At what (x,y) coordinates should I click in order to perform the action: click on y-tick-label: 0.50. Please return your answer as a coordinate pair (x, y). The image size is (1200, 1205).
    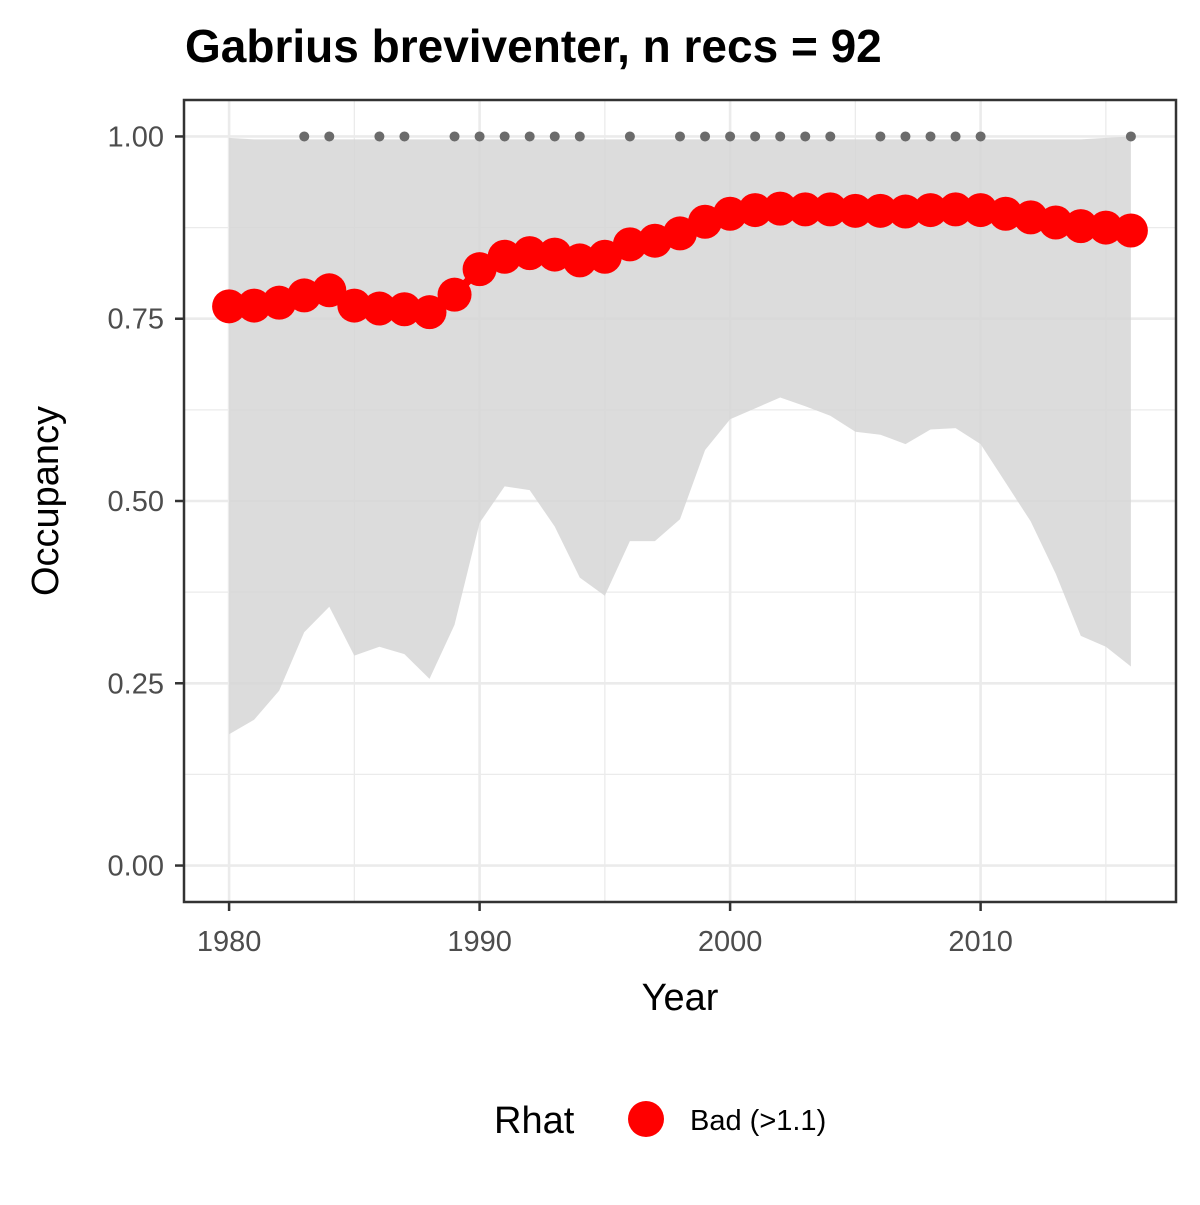
    Looking at the image, I should click on (136, 502).